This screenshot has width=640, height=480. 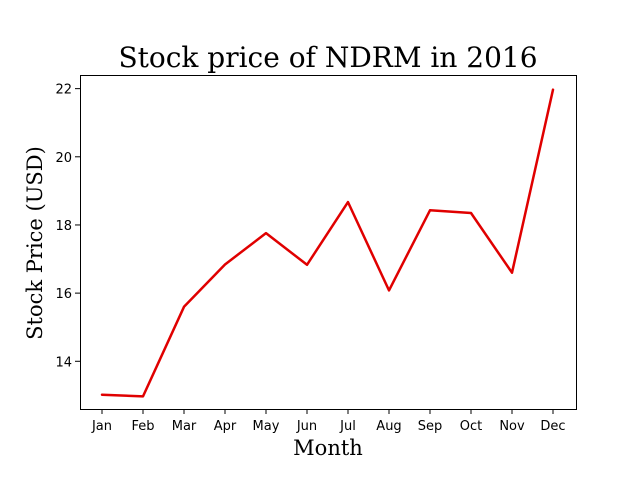 I want to click on y-tick-label: 16, so click(x=63, y=294).